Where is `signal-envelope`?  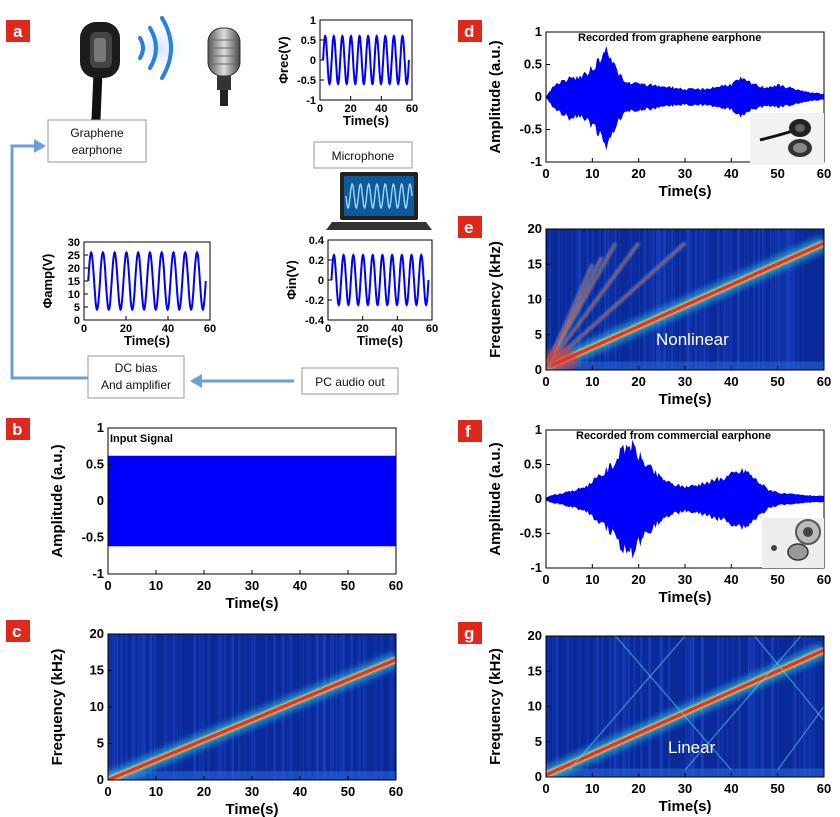 signal-envelope is located at coordinates (685, 499).